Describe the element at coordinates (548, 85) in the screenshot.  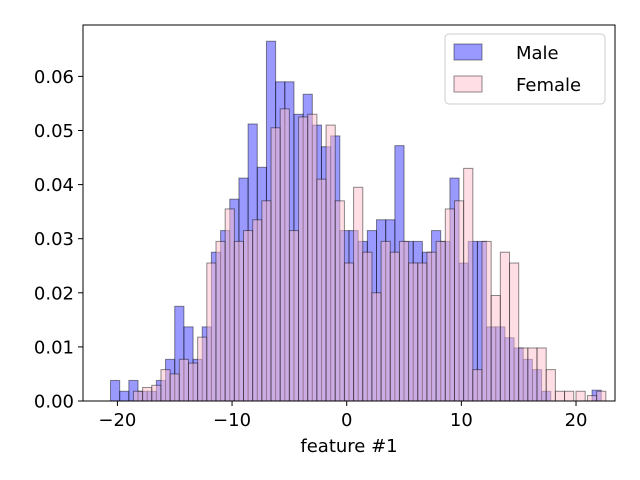
I see `legend-label-female: Female` at that location.